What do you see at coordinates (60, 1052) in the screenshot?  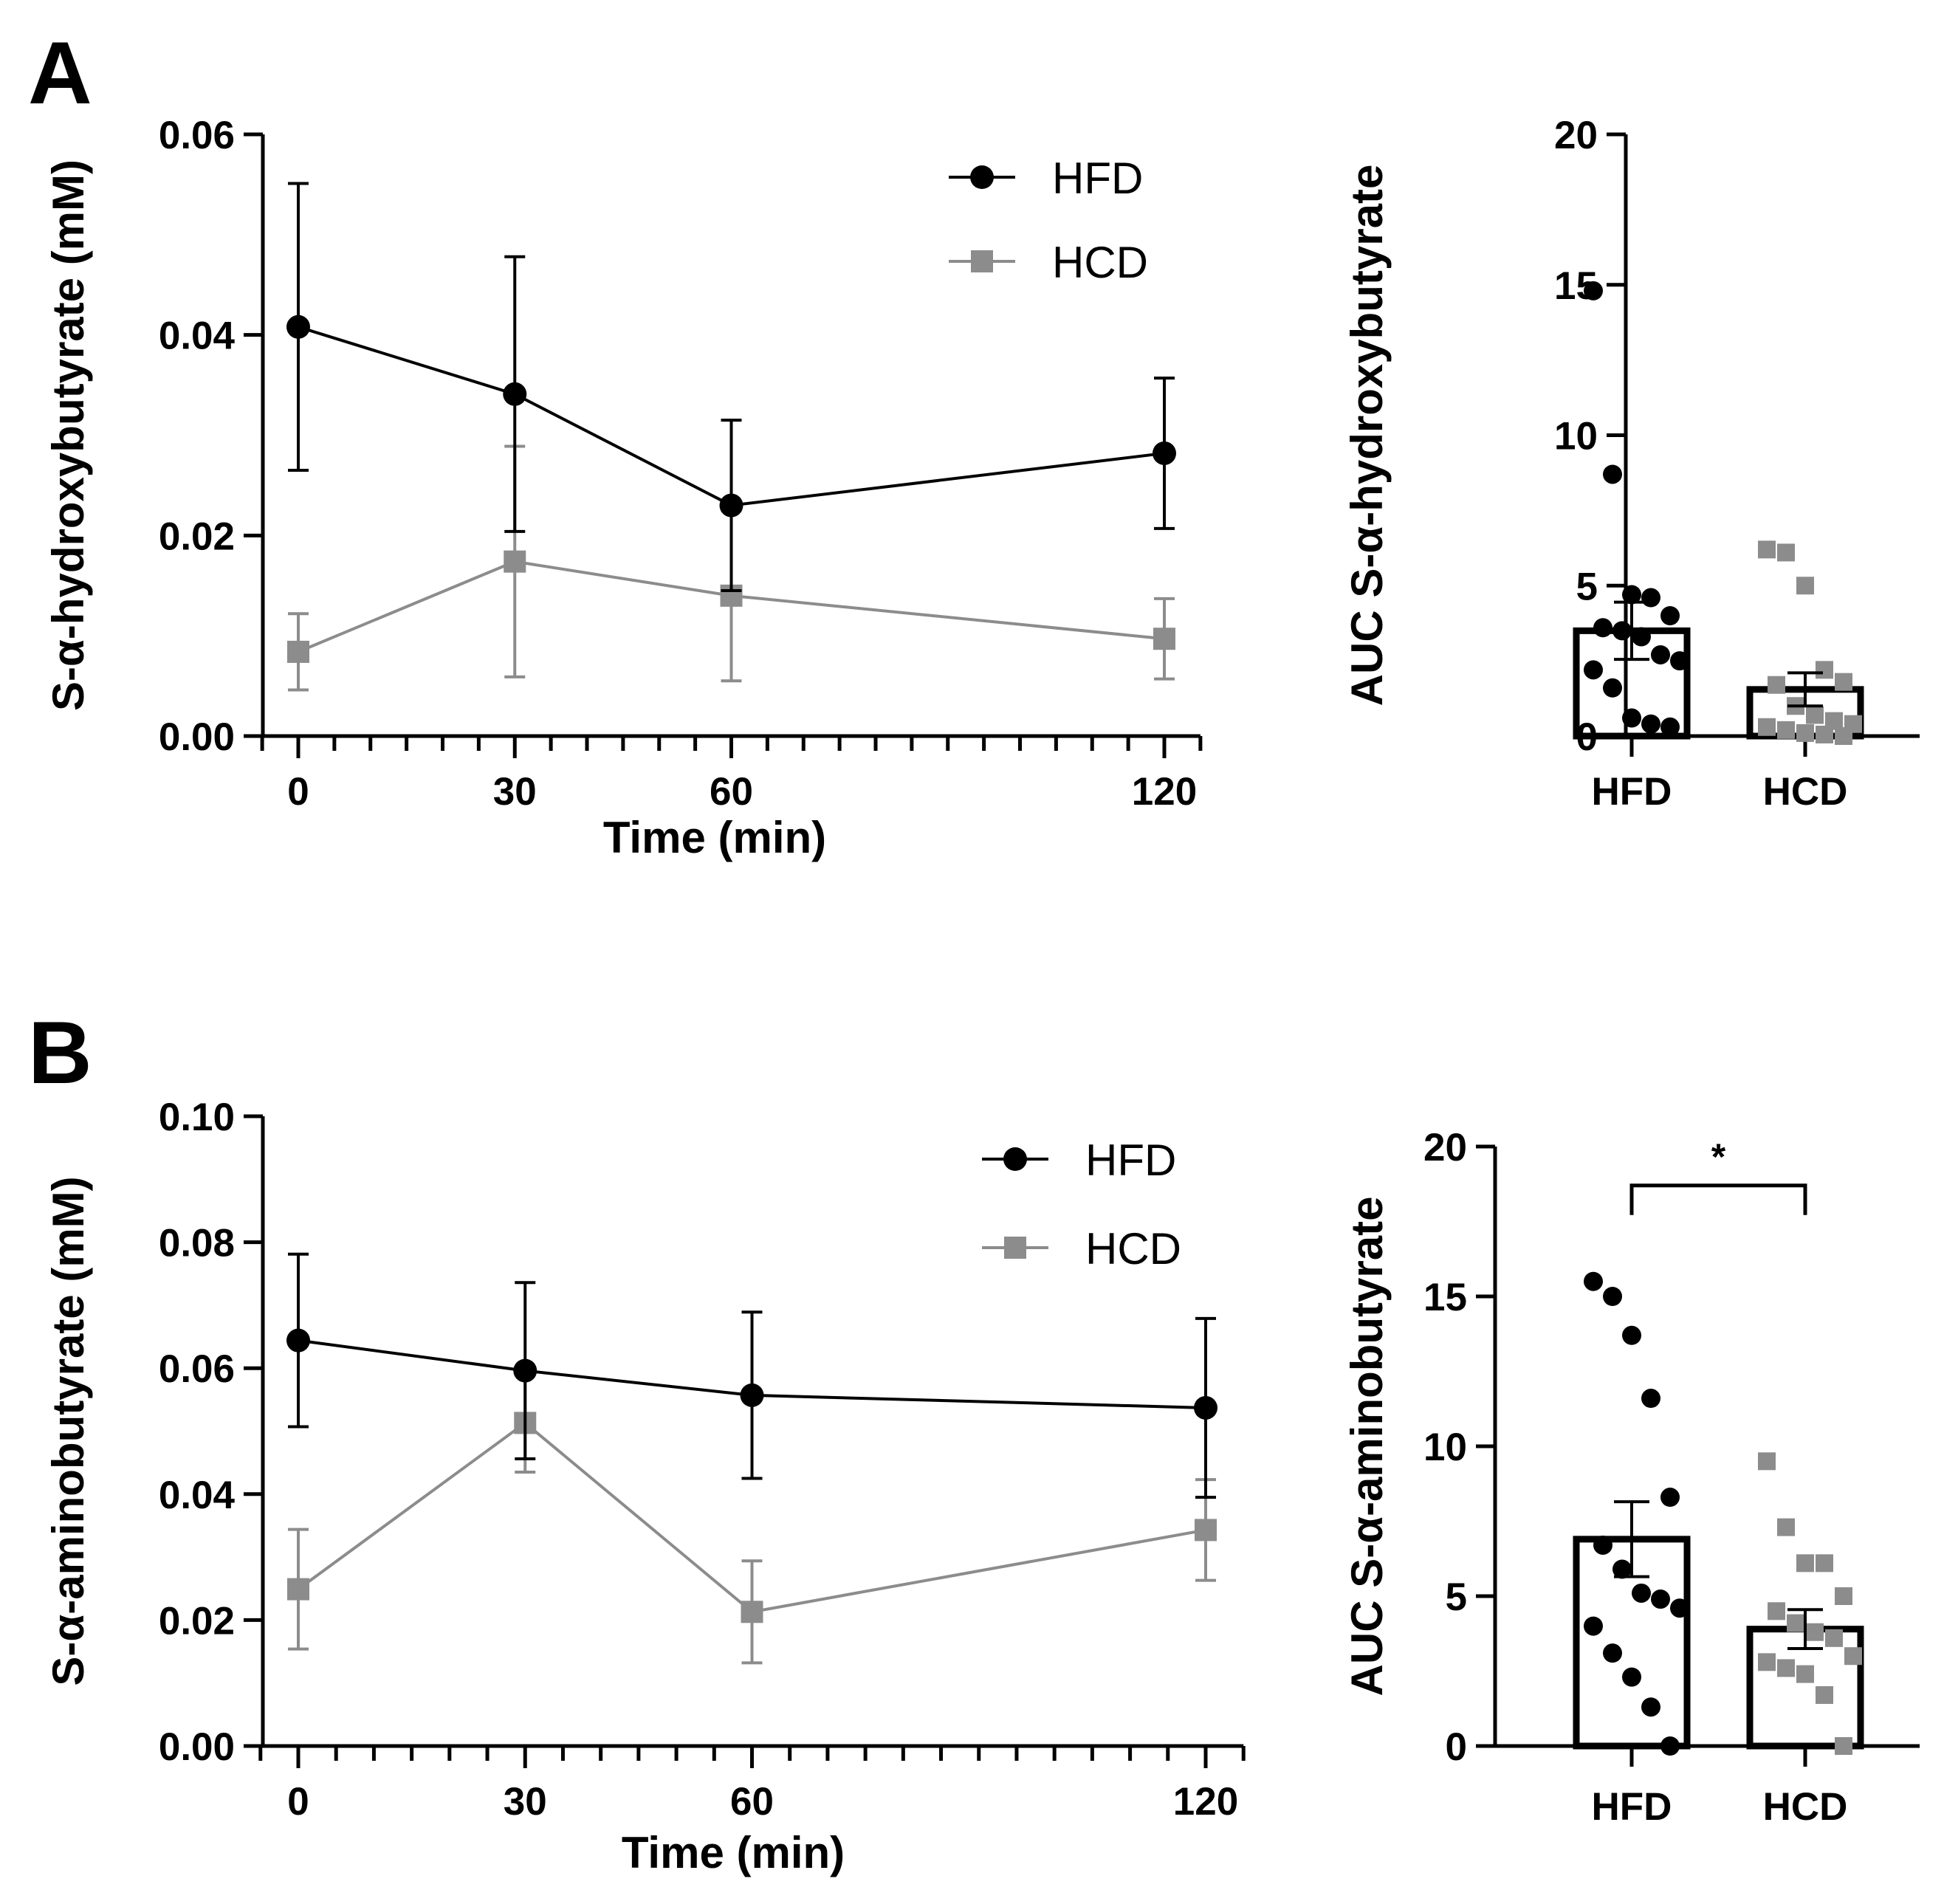 I see `panel-label-b: B` at bounding box center [60, 1052].